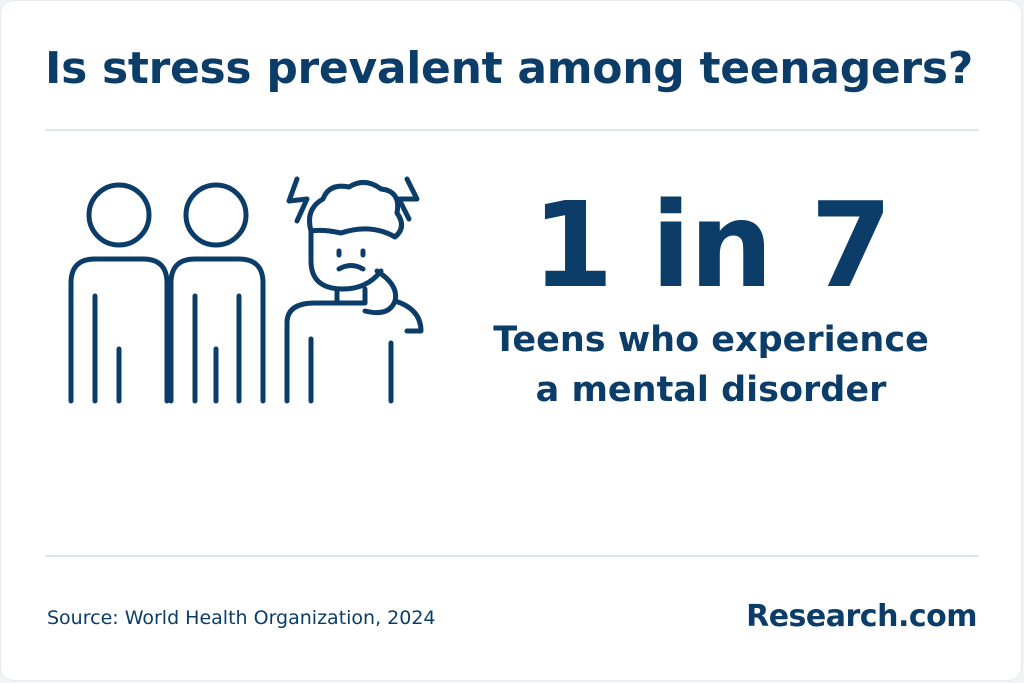 The height and width of the screenshot is (683, 1024). I want to click on brand-logo-text: Research.com, so click(861, 616).